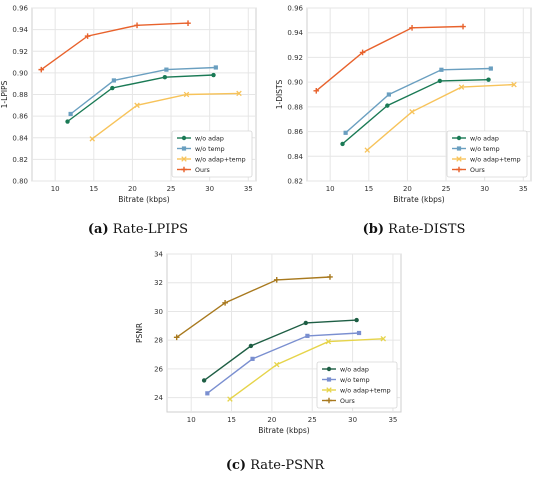 The image size is (550, 479). I want to click on legend-item: Ours, so click(338, 401).